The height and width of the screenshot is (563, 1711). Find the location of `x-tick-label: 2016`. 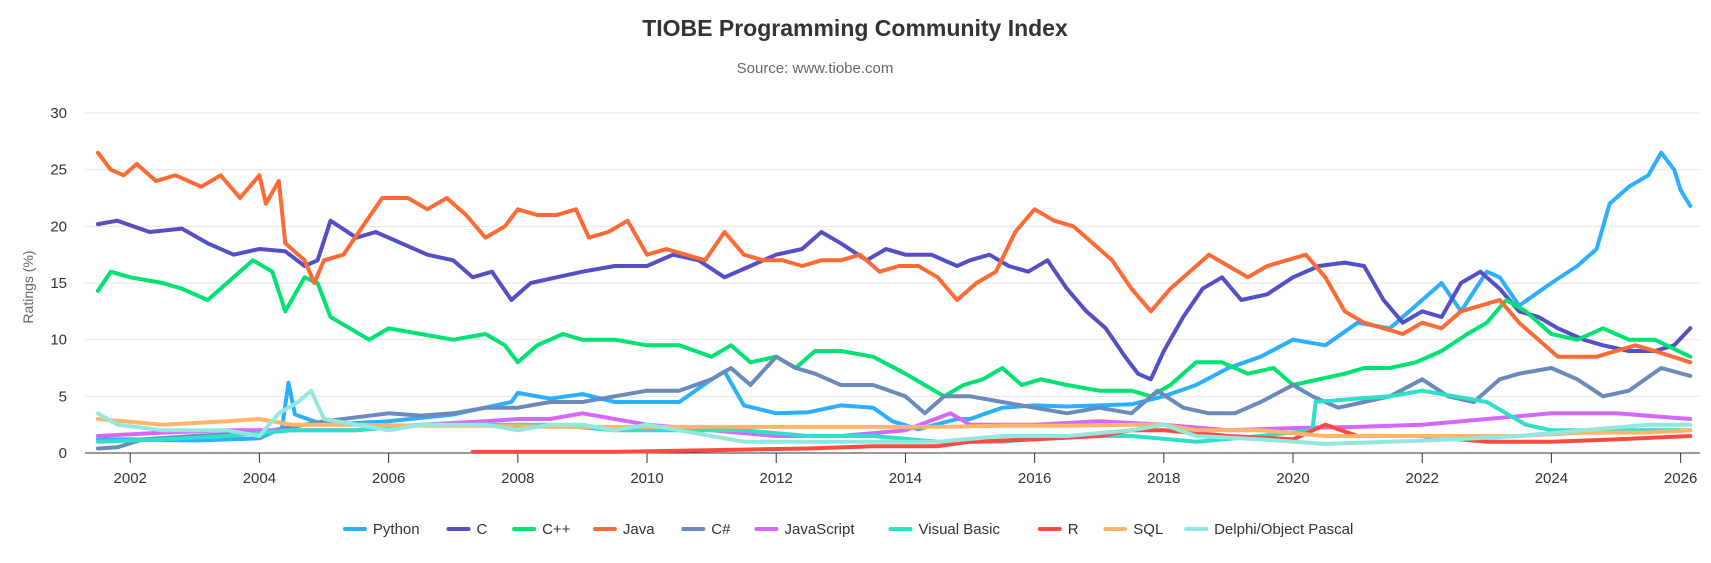

x-tick-label: 2016 is located at coordinates (1034, 478).